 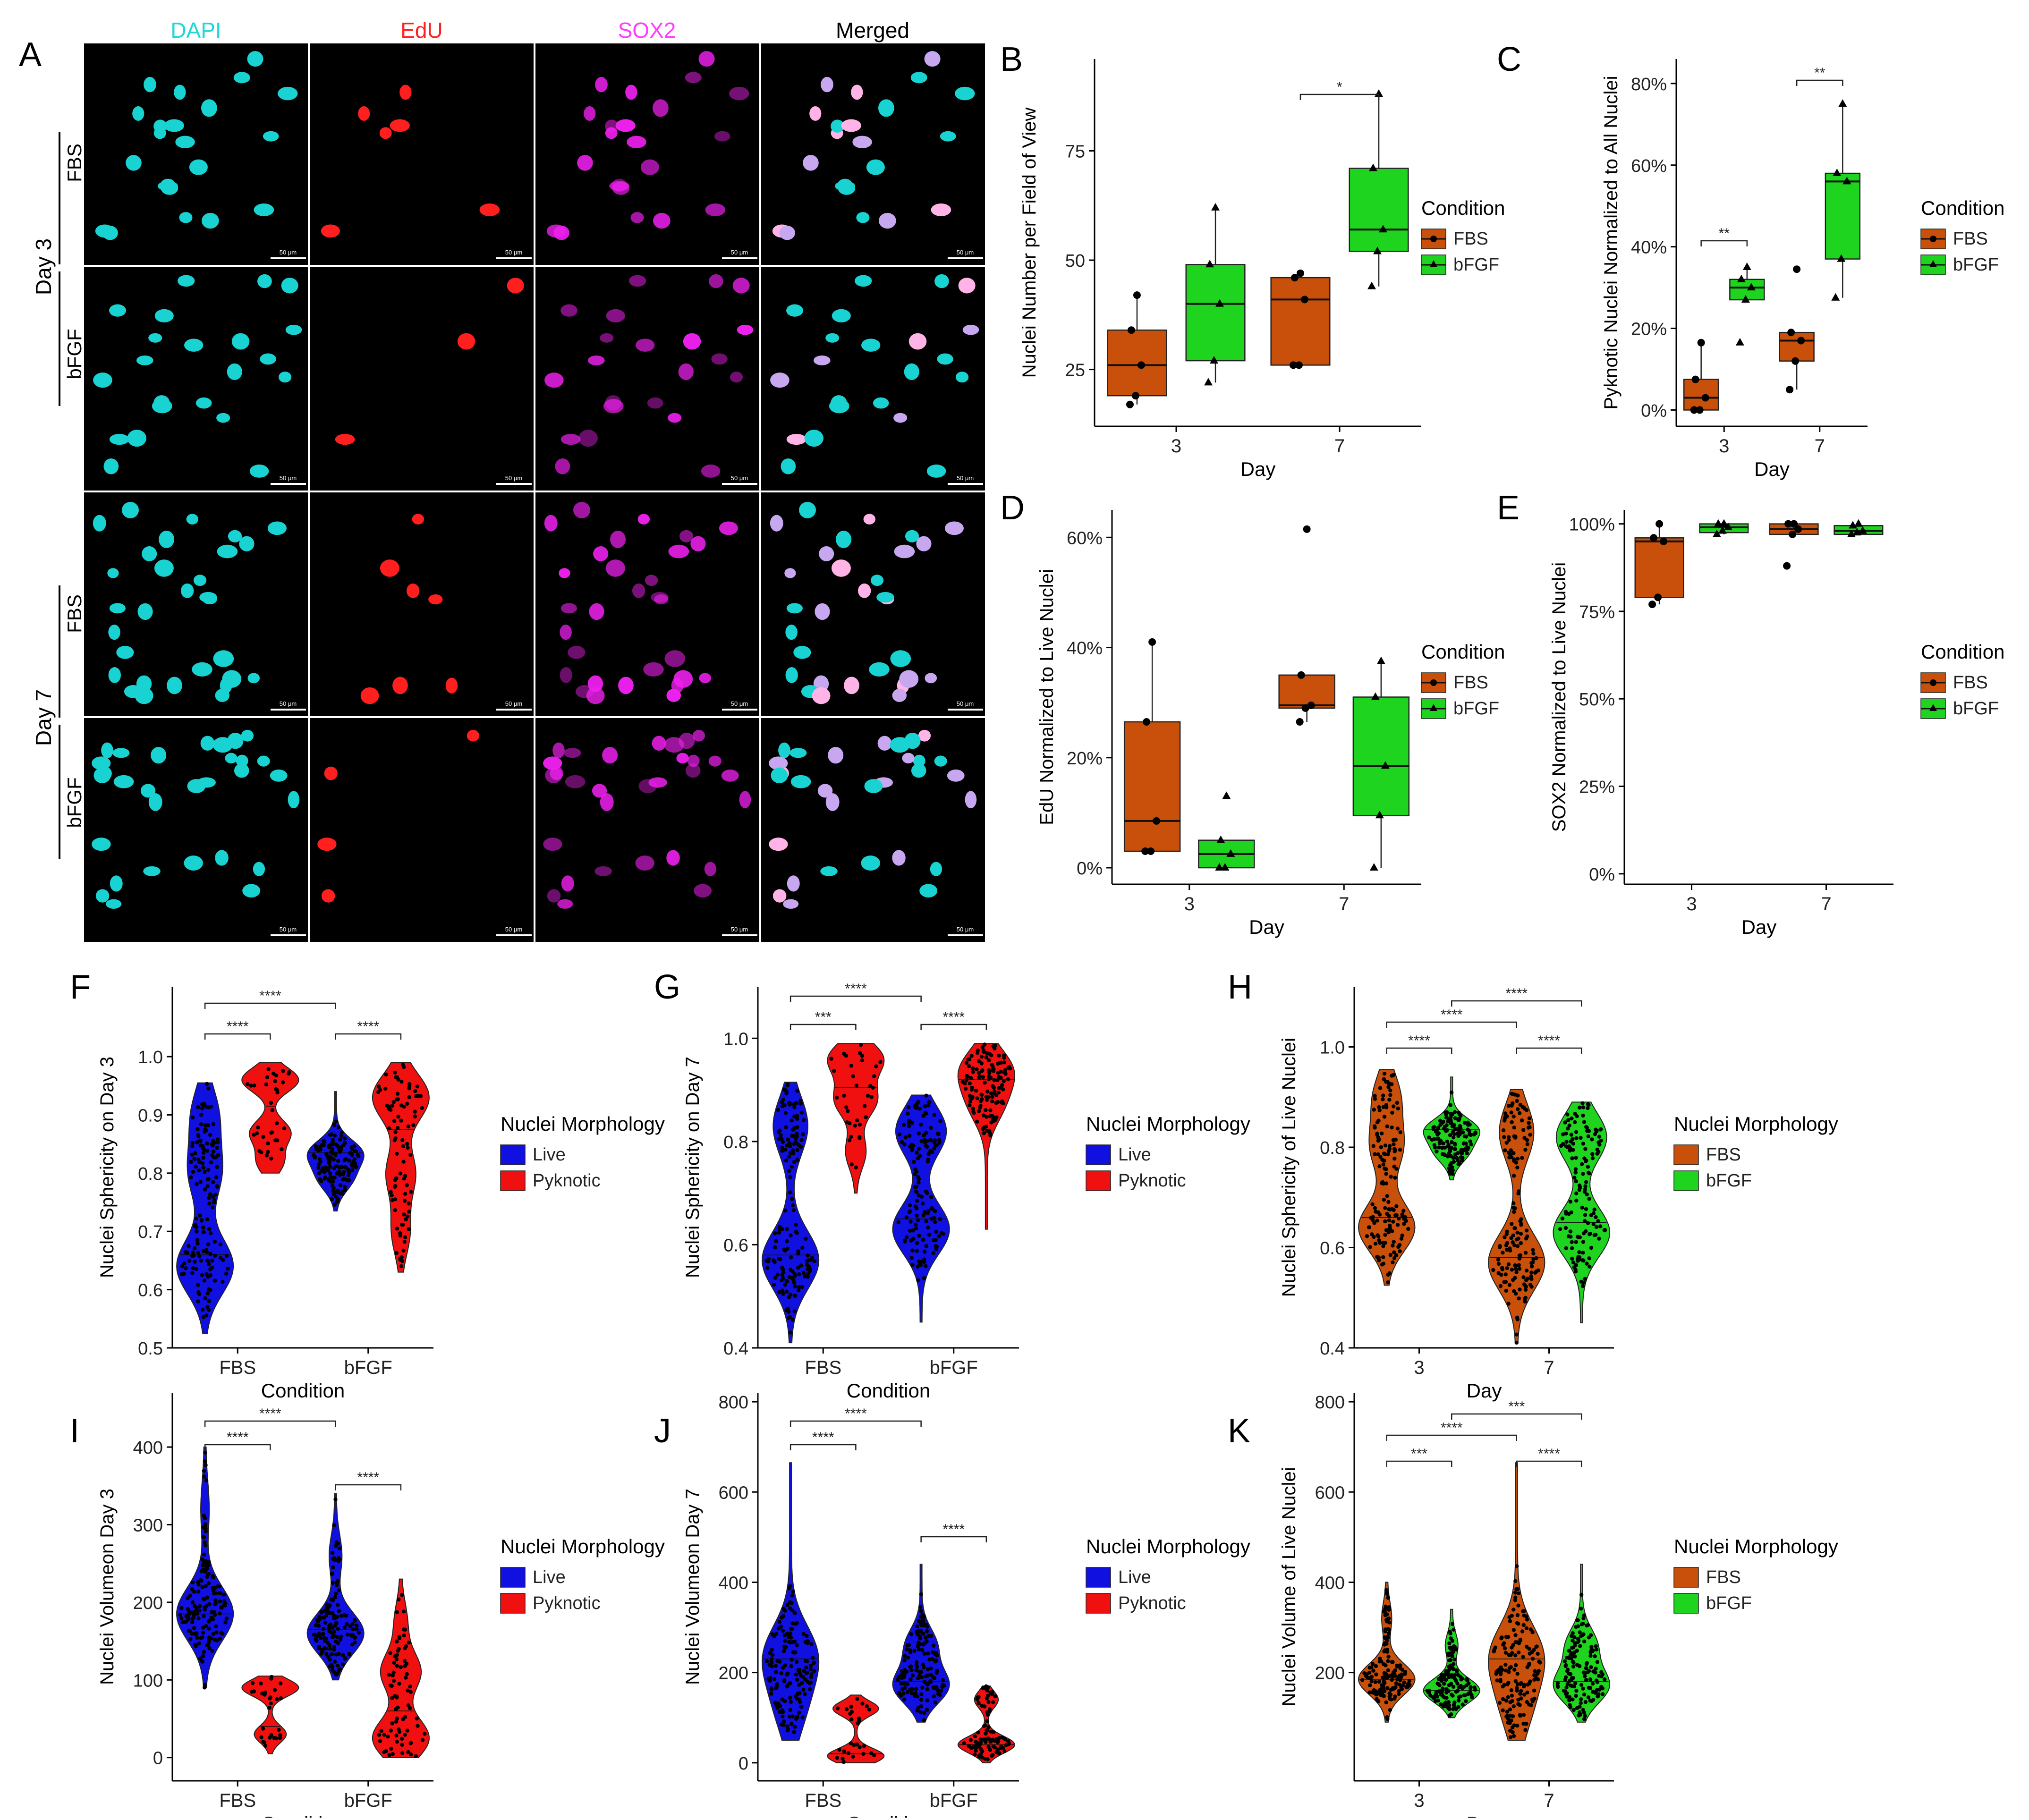 What do you see at coordinates (1090, 869) in the screenshot?
I see `y-tick-label: 0%` at bounding box center [1090, 869].